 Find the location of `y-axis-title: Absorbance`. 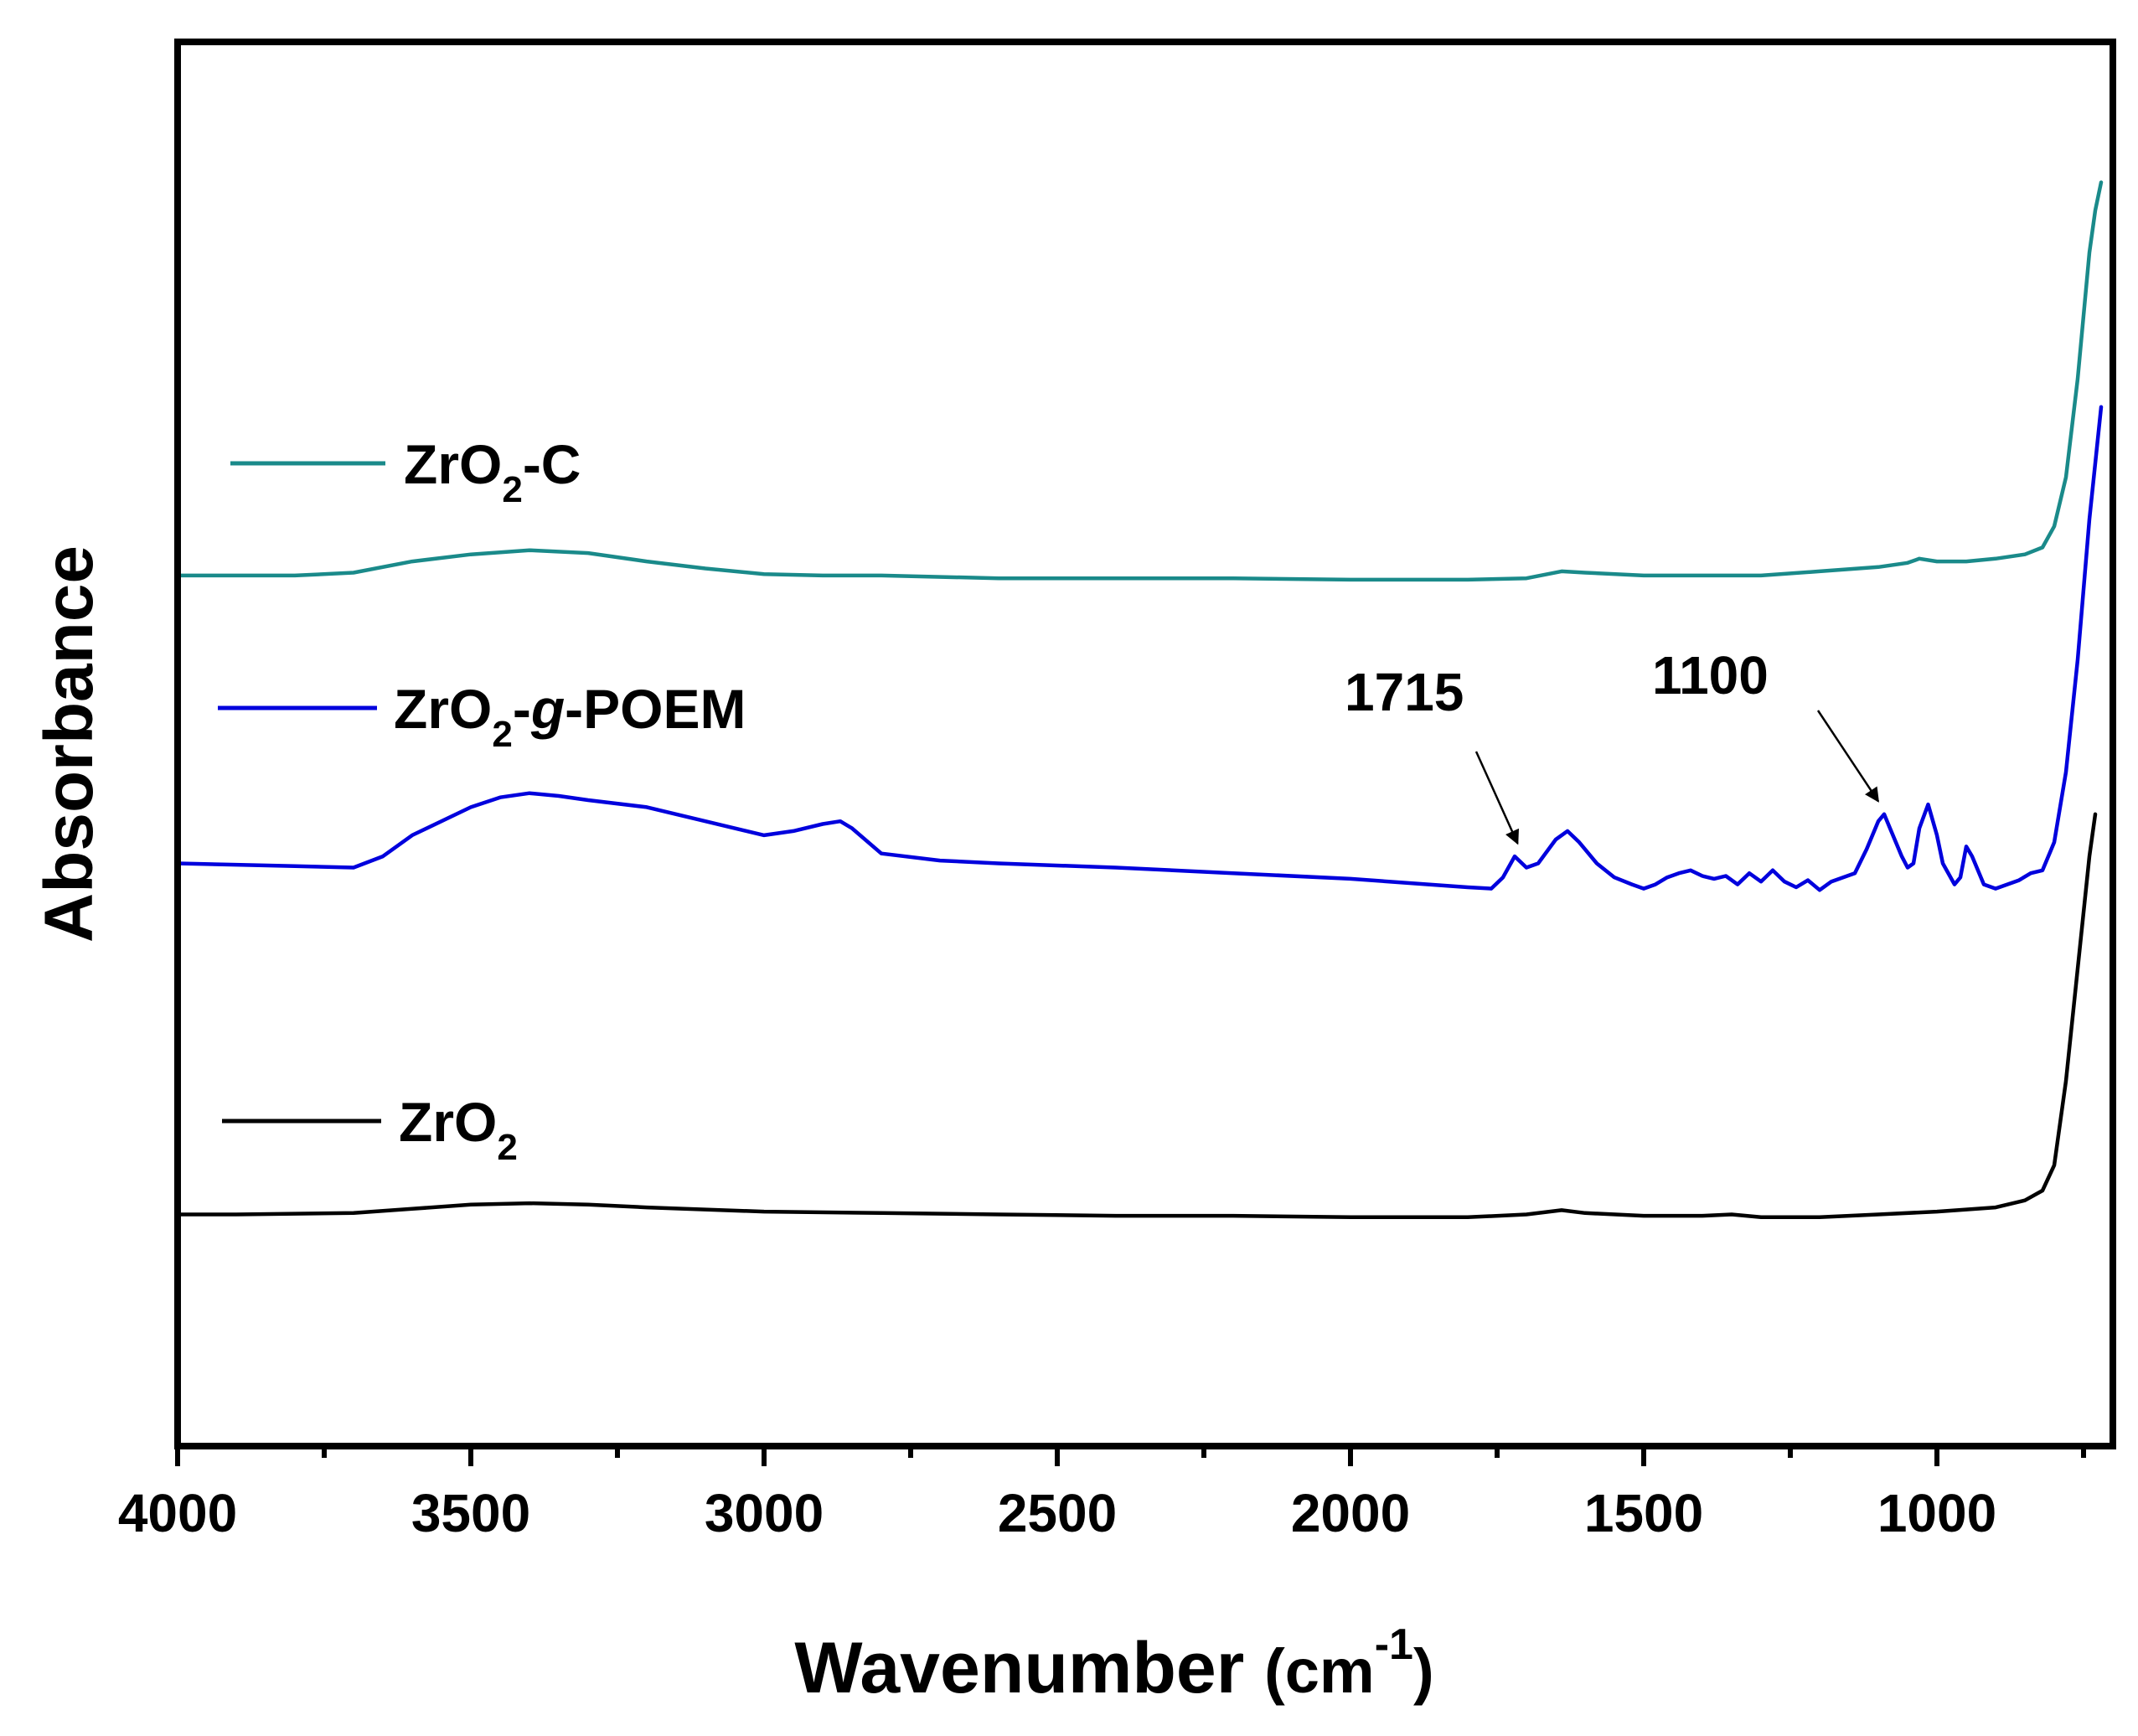

y-axis-title: Absorbance is located at coordinates (69, 744).